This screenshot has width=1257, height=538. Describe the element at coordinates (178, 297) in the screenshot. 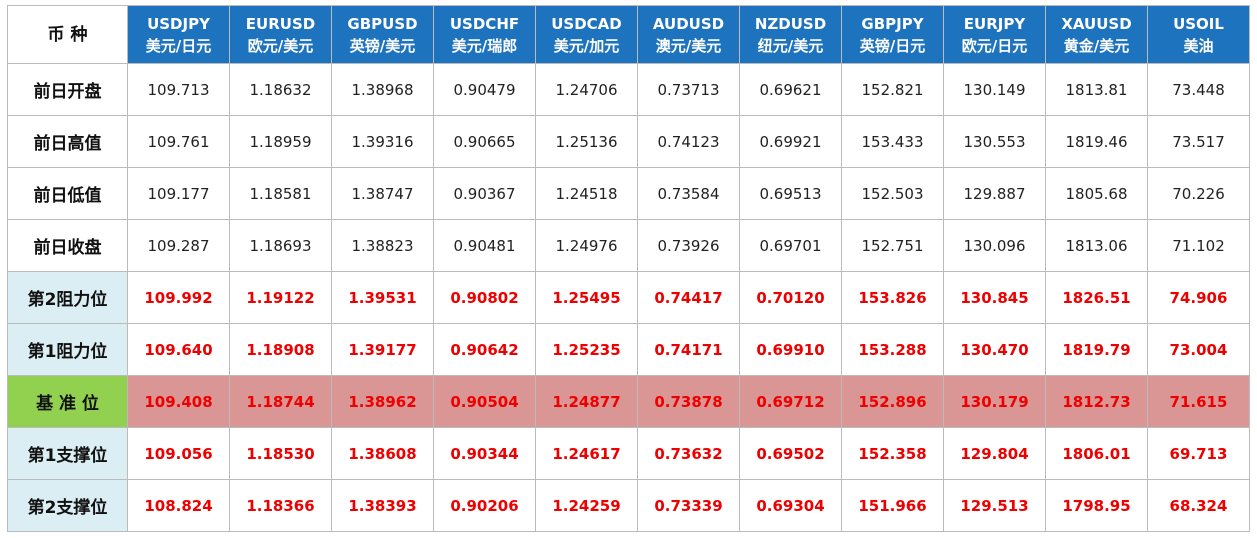

I see `value-cell: 109.992` at that location.